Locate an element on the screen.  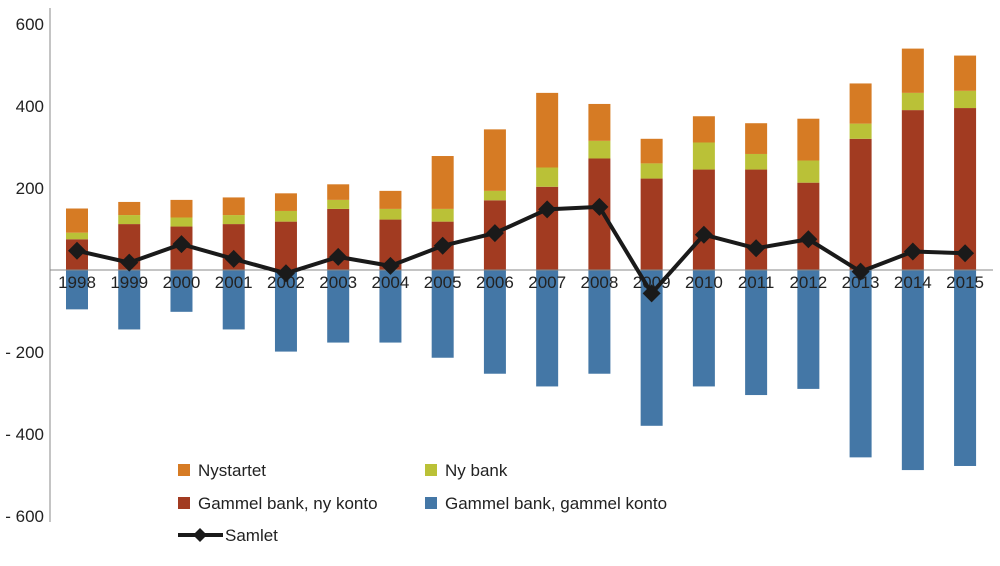
bar-nystartet-2001 is located at coordinates (233, 206).